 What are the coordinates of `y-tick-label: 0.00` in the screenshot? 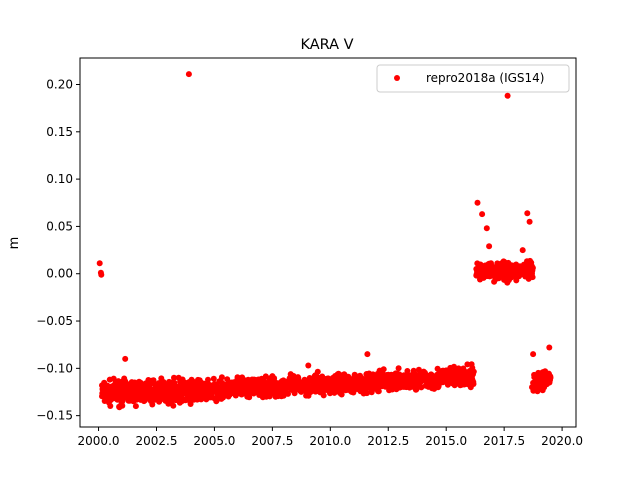 It's located at (59, 274).